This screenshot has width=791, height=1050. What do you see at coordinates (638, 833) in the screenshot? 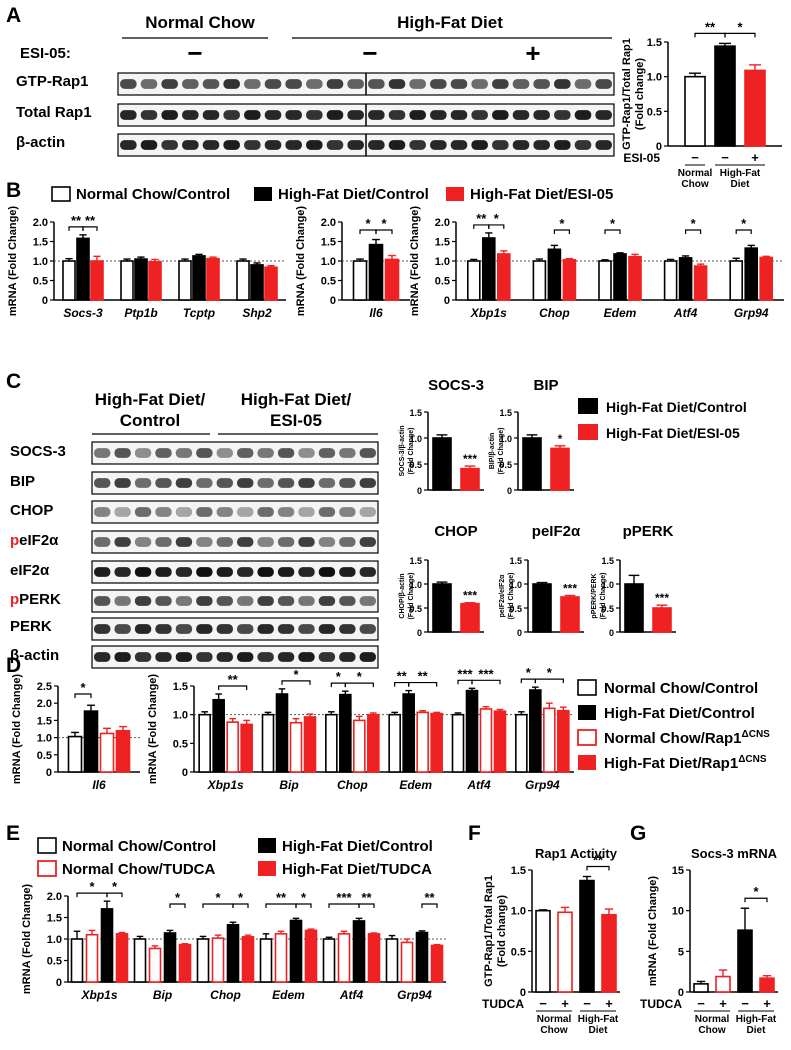
I see `panel-label-g: G` at bounding box center [638, 833].